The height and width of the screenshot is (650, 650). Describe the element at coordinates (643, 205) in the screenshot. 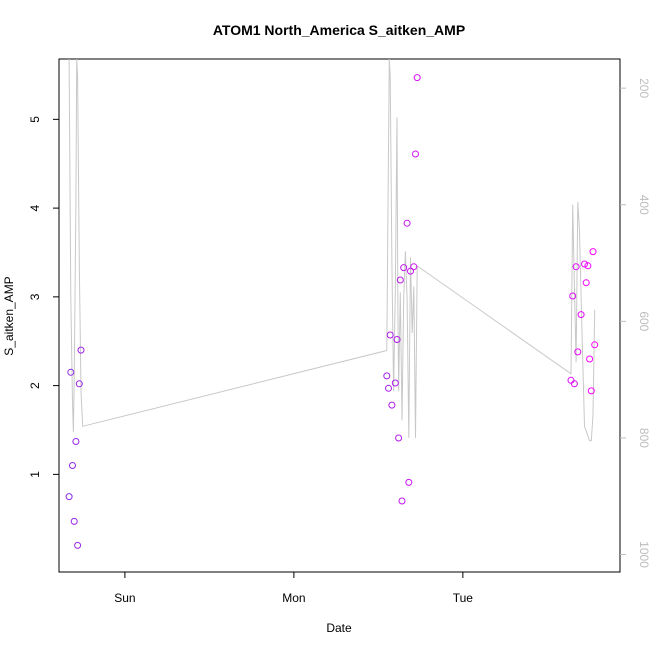

I see `y2-tick-label: 400` at that location.